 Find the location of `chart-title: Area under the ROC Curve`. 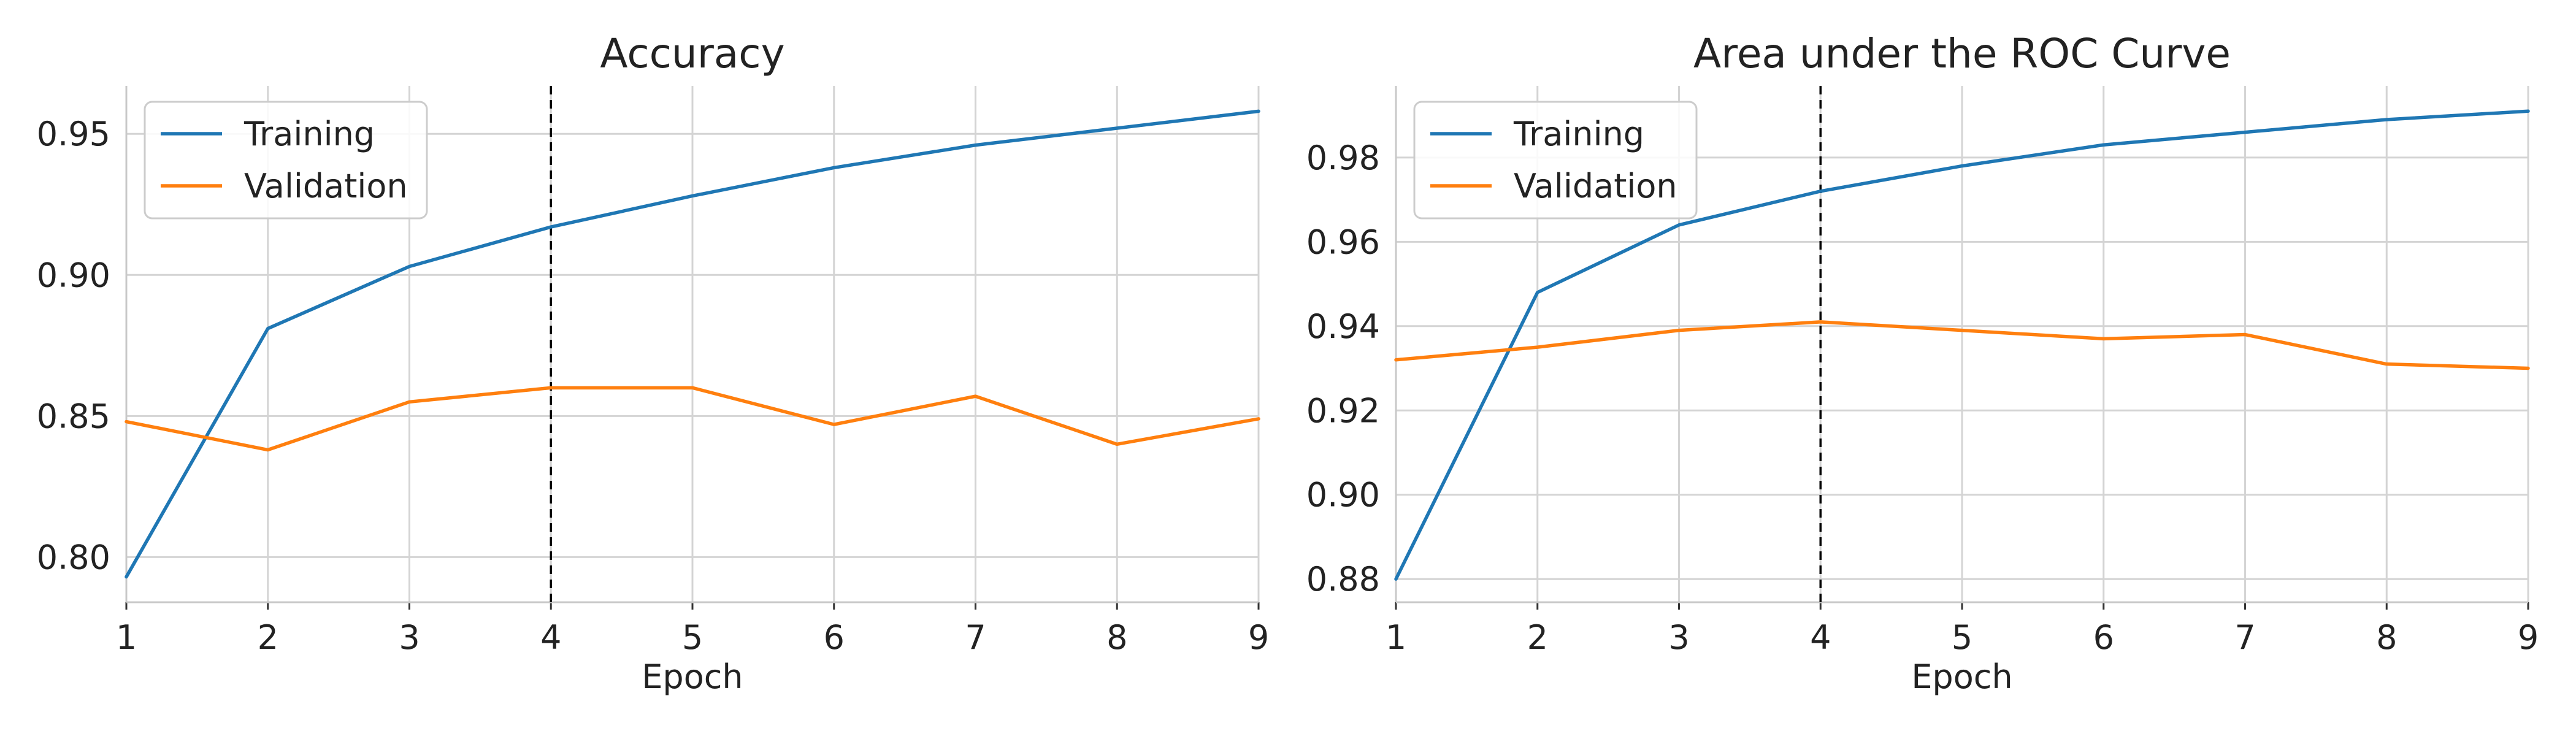

chart-title: Area under the ROC Curve is located at coordinates (1962, 54).